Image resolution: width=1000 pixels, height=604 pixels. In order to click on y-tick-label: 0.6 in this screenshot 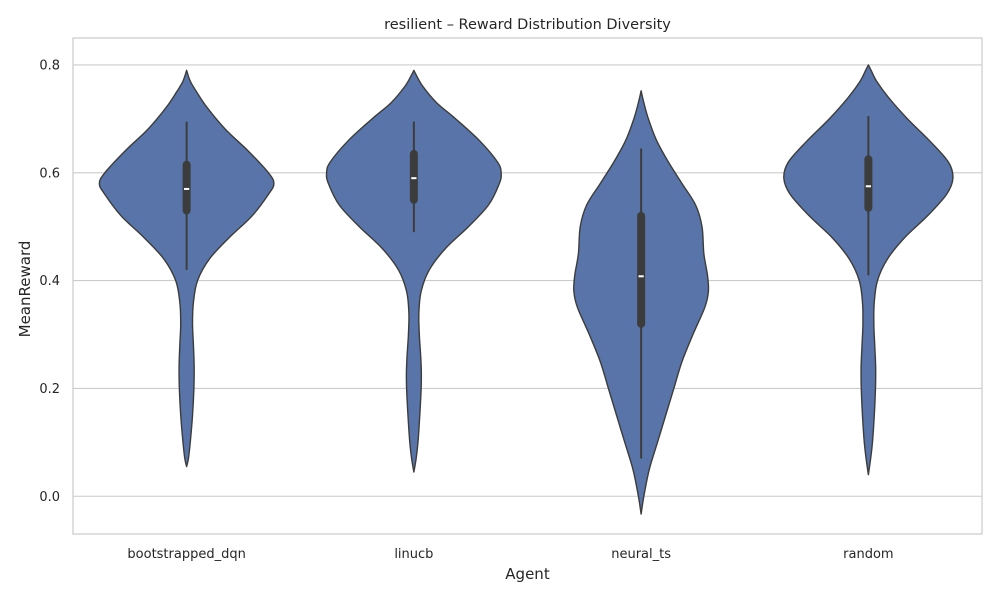, I will do `click(49, 173)`.